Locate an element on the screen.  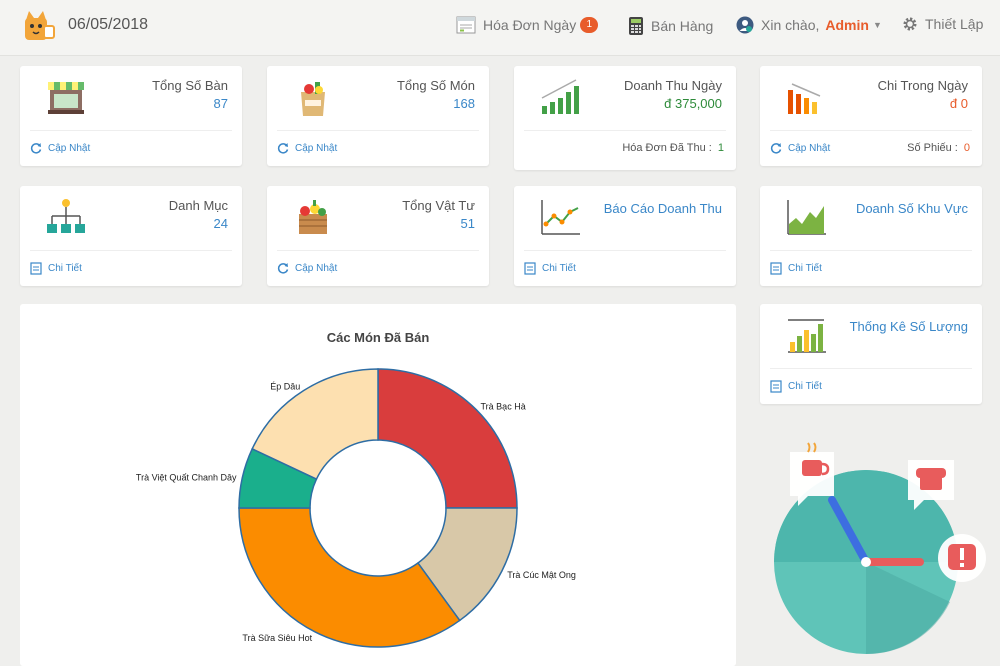
clock-illustration is located at coordinates (880, 548).